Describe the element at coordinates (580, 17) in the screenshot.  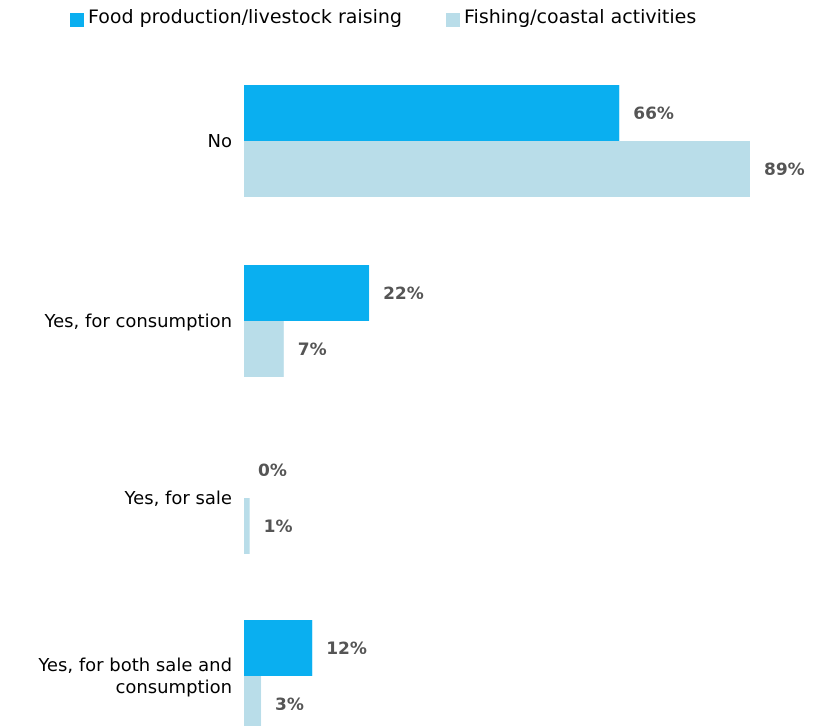
I see `legend-label-fishing: Fishing/coastal activities` at that location.